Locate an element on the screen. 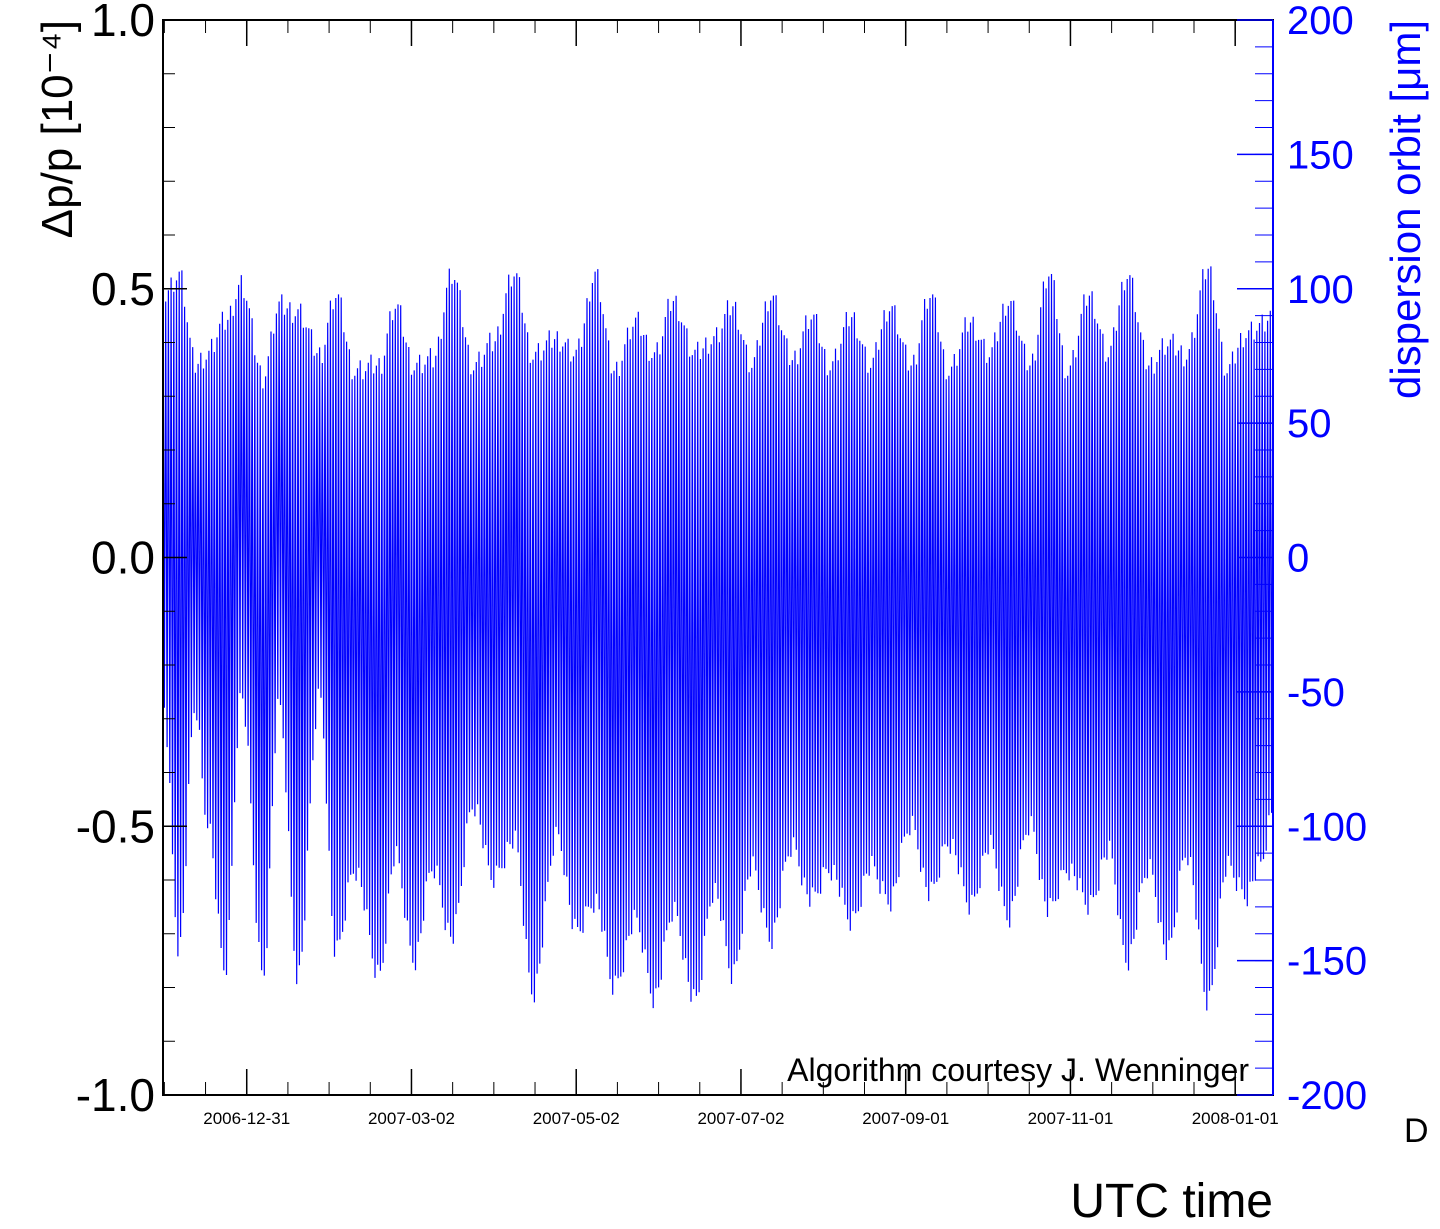 Image resolution: width=1440 pixels, height=1229 pixels. x-tick-label: 2007-09-01 is located at coordinates (905, 1118).